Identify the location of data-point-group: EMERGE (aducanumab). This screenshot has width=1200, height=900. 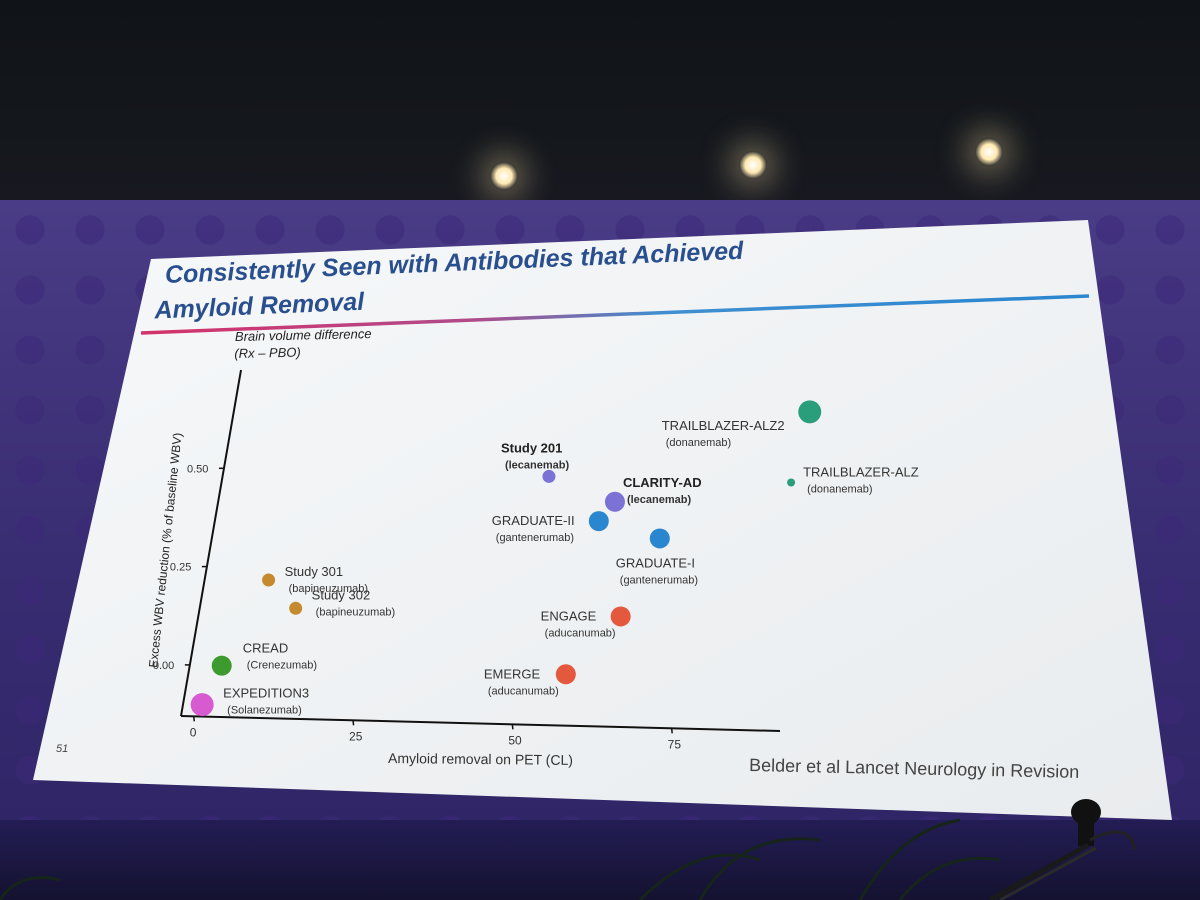
(530, 680).